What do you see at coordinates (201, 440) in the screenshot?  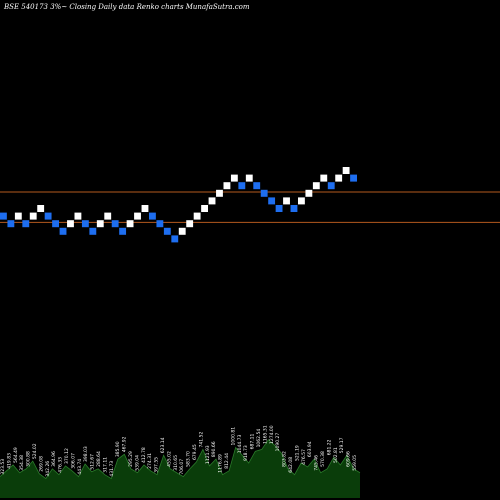 I see `volume-label: 741.52` at bounding box center [201, 440].